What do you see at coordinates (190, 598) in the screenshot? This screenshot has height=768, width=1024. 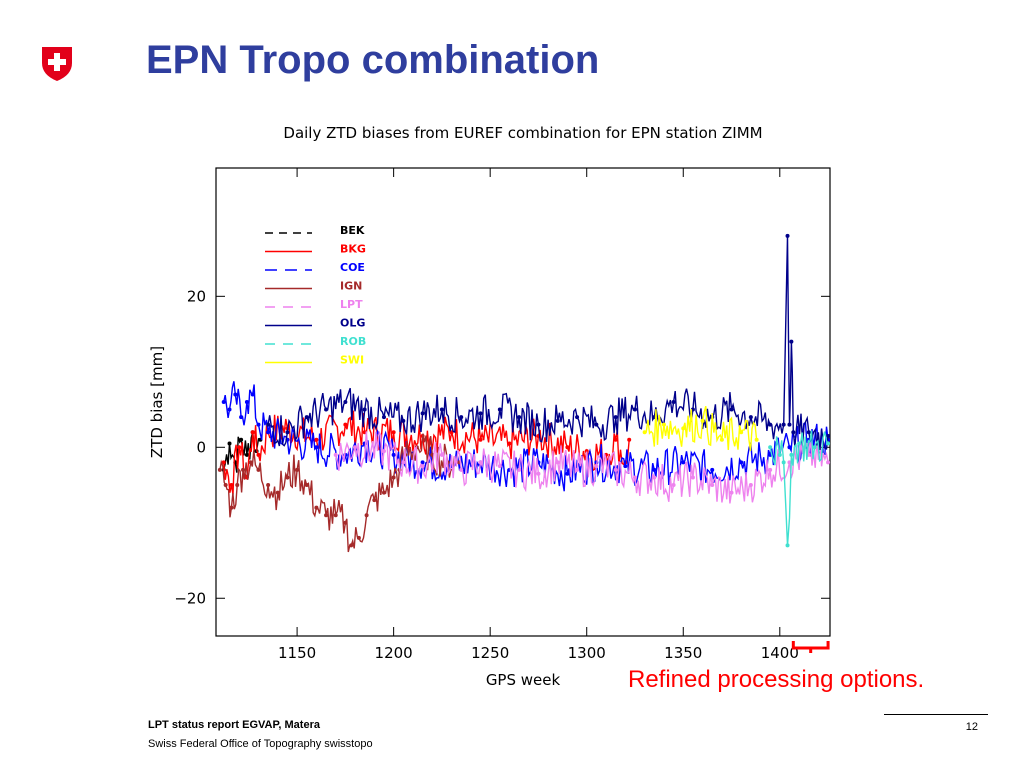 I see `y-tick-label: −20` at bounding box center [190, 598].